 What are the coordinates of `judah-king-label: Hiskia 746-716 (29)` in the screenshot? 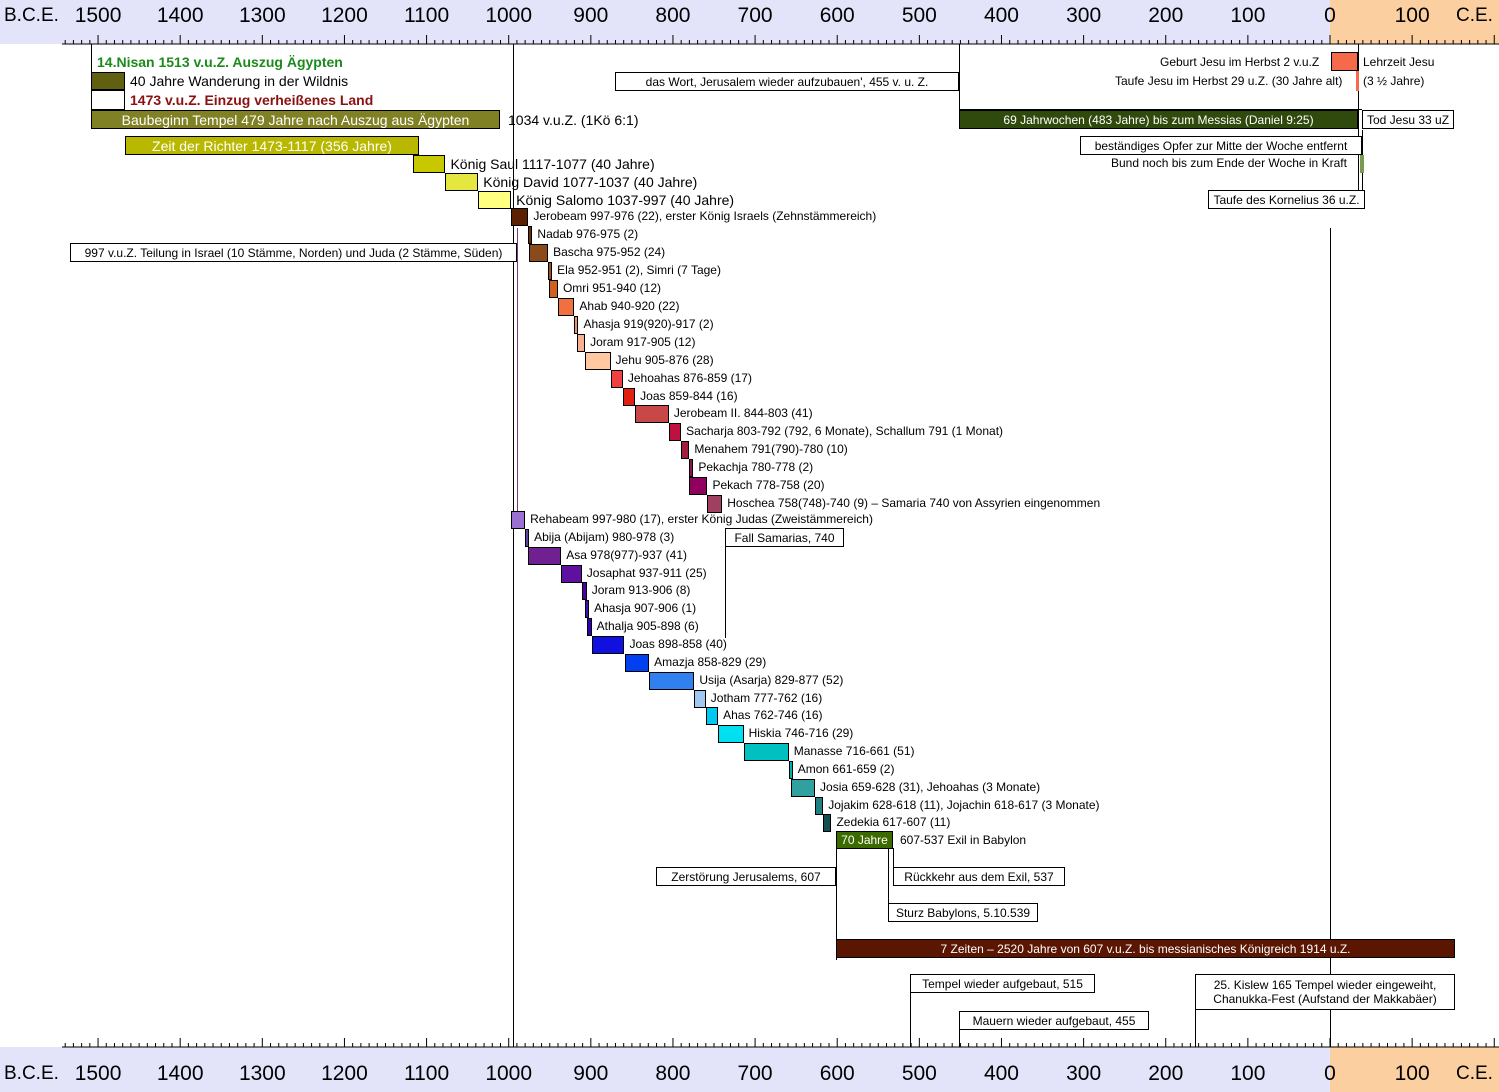 It's located at (801, 733).